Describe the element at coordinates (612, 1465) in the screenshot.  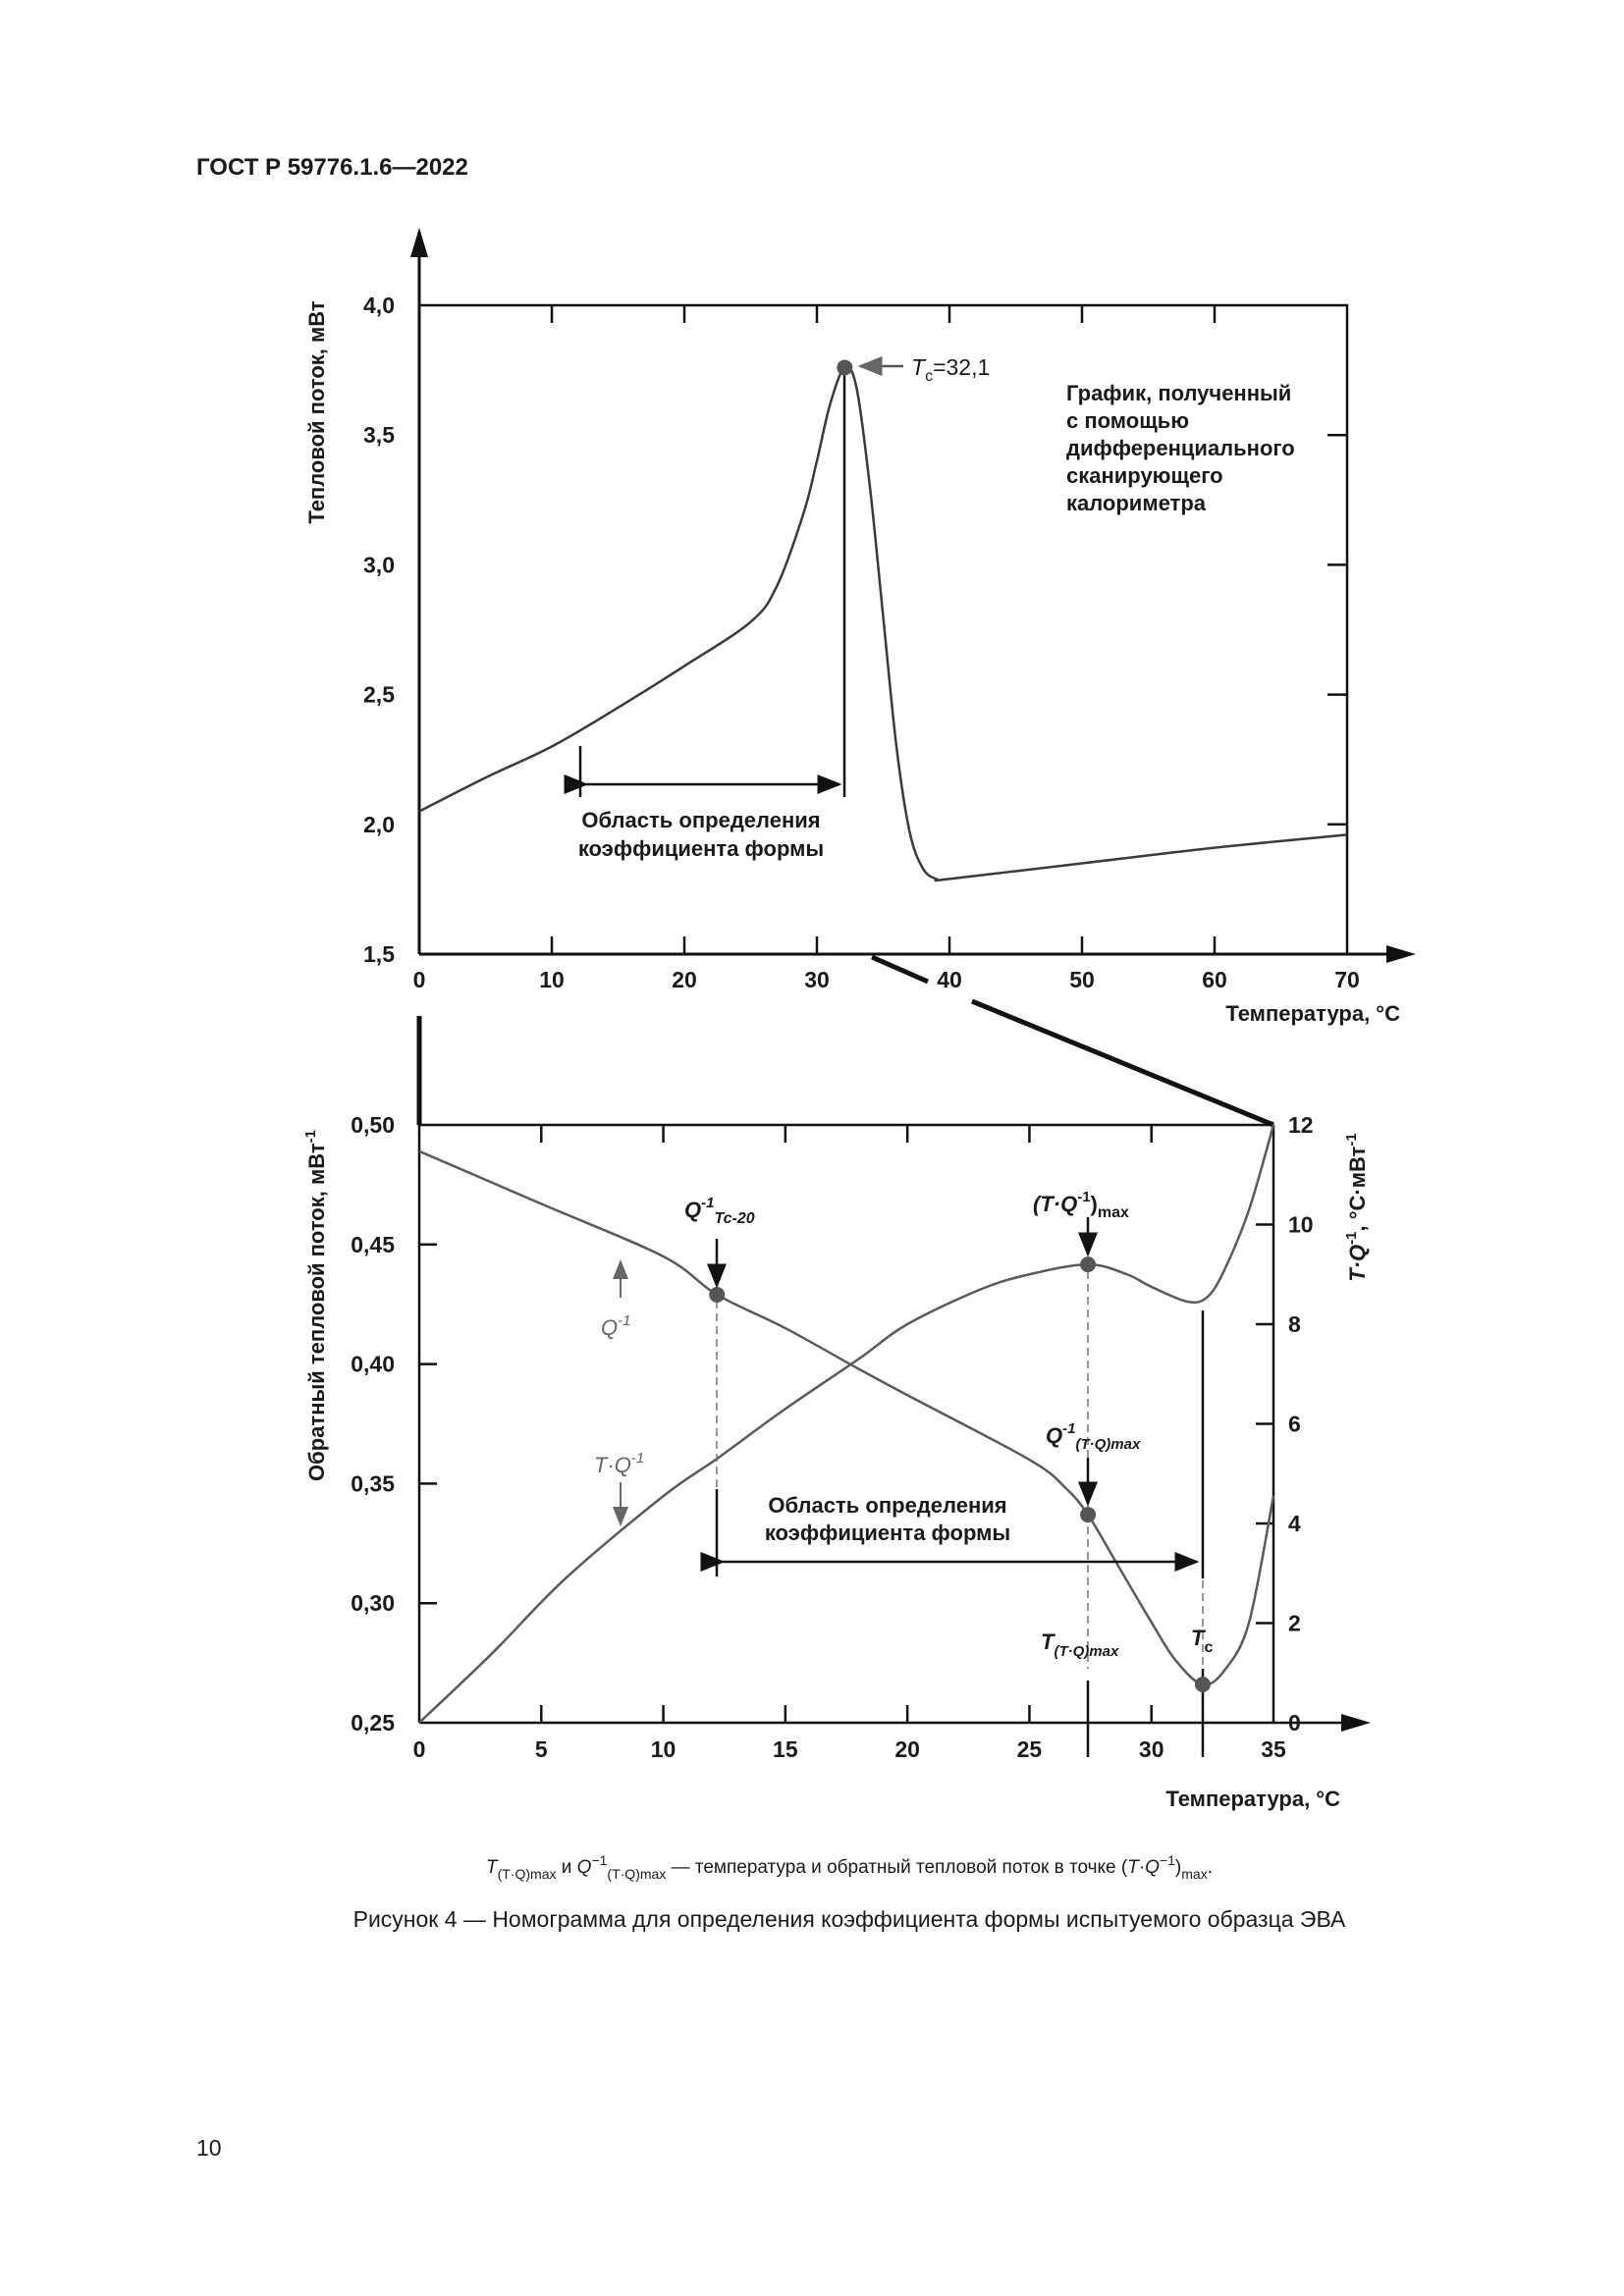
I see `sym: T·Q` at that location.